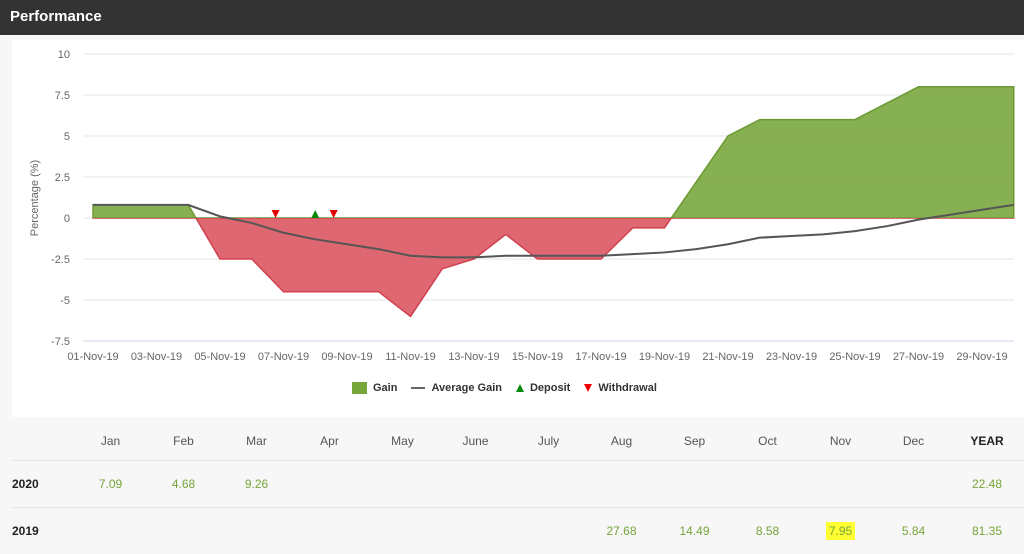 This screenshot has height=554, width=1024. I want to click on x-tick-label: 29-Nov-19, so click(981, 357).